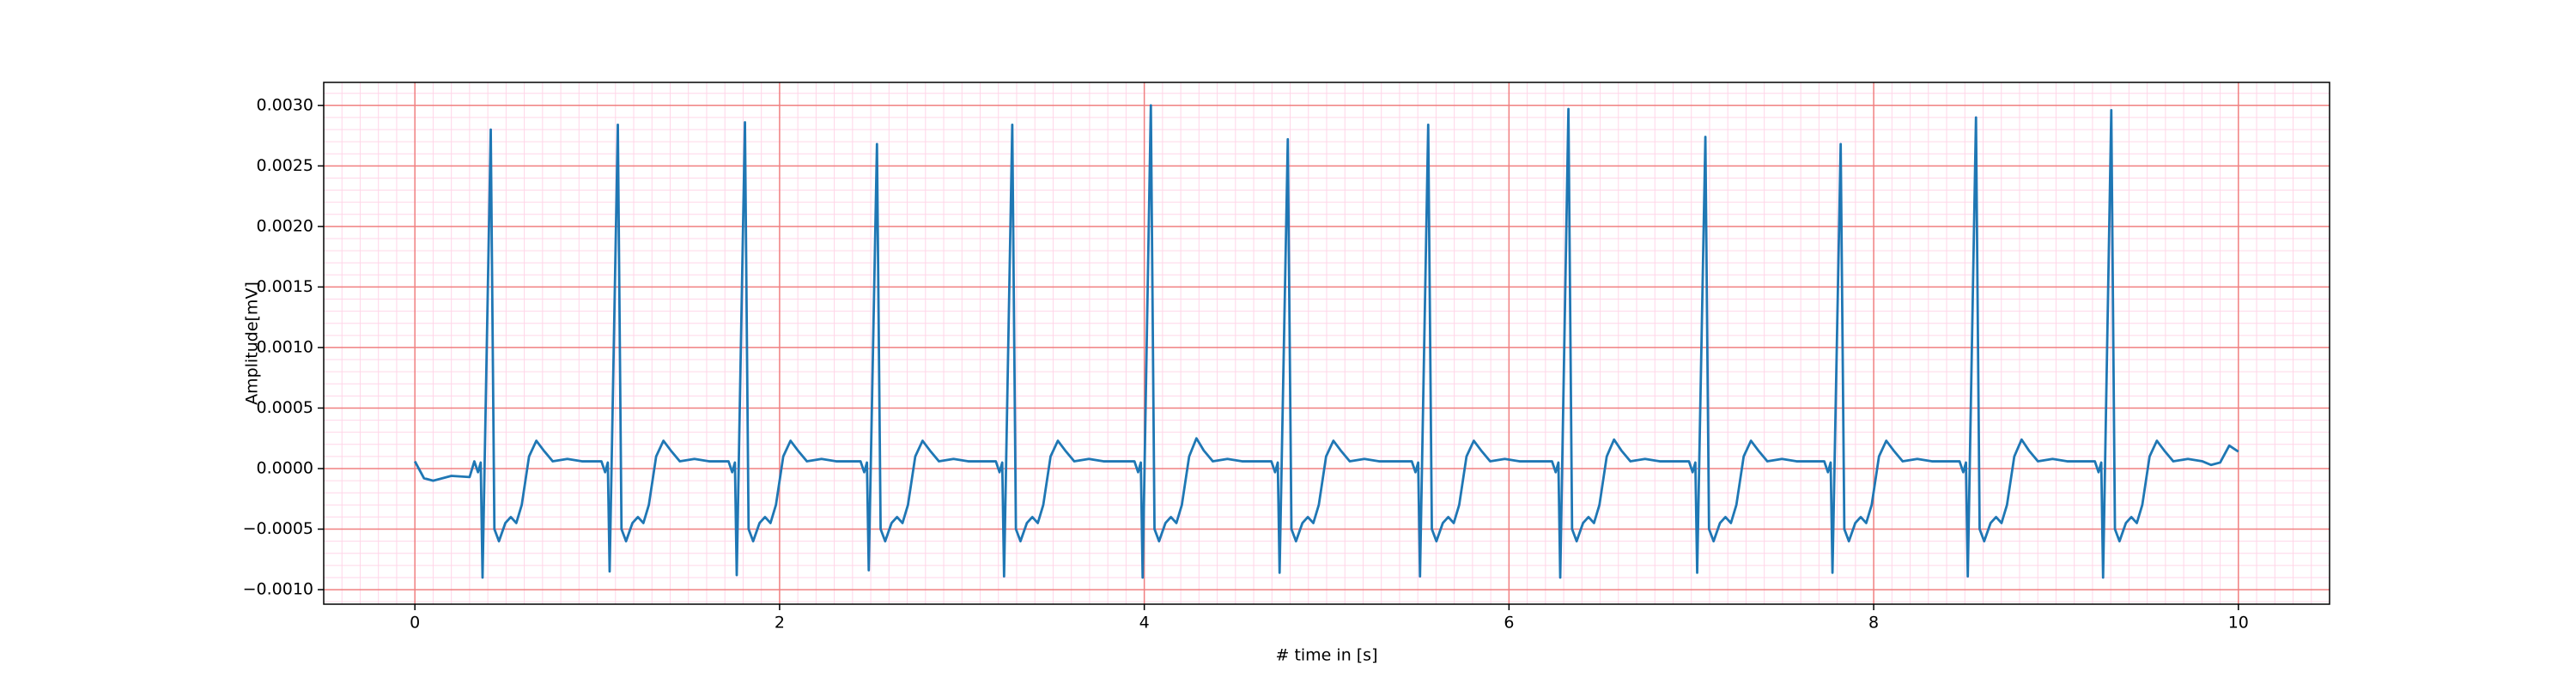 The width and height of the screenshot is (2576, 690). I want to click on x-axis-label: # time in [s], so click(1326, 655).